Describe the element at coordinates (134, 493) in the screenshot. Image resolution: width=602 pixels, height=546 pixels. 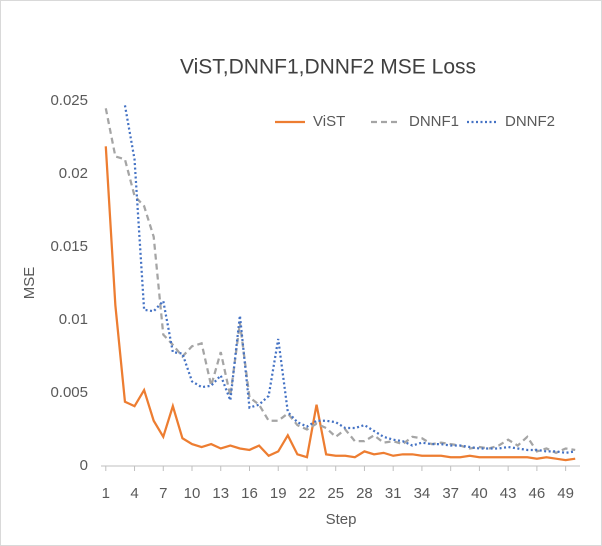
I see `x-tick-label: 4` at that location.